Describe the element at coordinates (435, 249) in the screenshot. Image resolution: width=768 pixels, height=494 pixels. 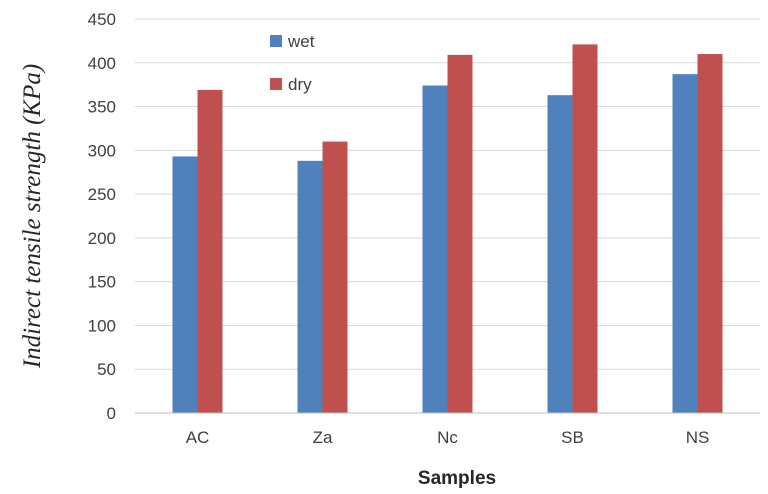
I see `bar-wet-Nc` at that location.